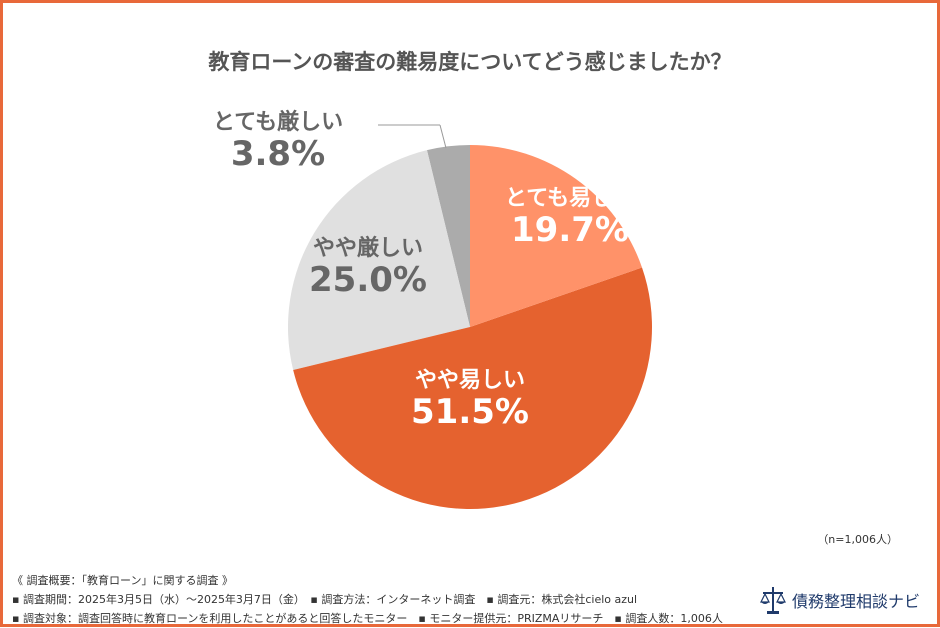  What do you see at coordinates (122, 580) in the screenshot?
I see `survey-summary-title: 《 調査概要：「教育ローン」に関する調査 》` at bounding box center [122, 580].